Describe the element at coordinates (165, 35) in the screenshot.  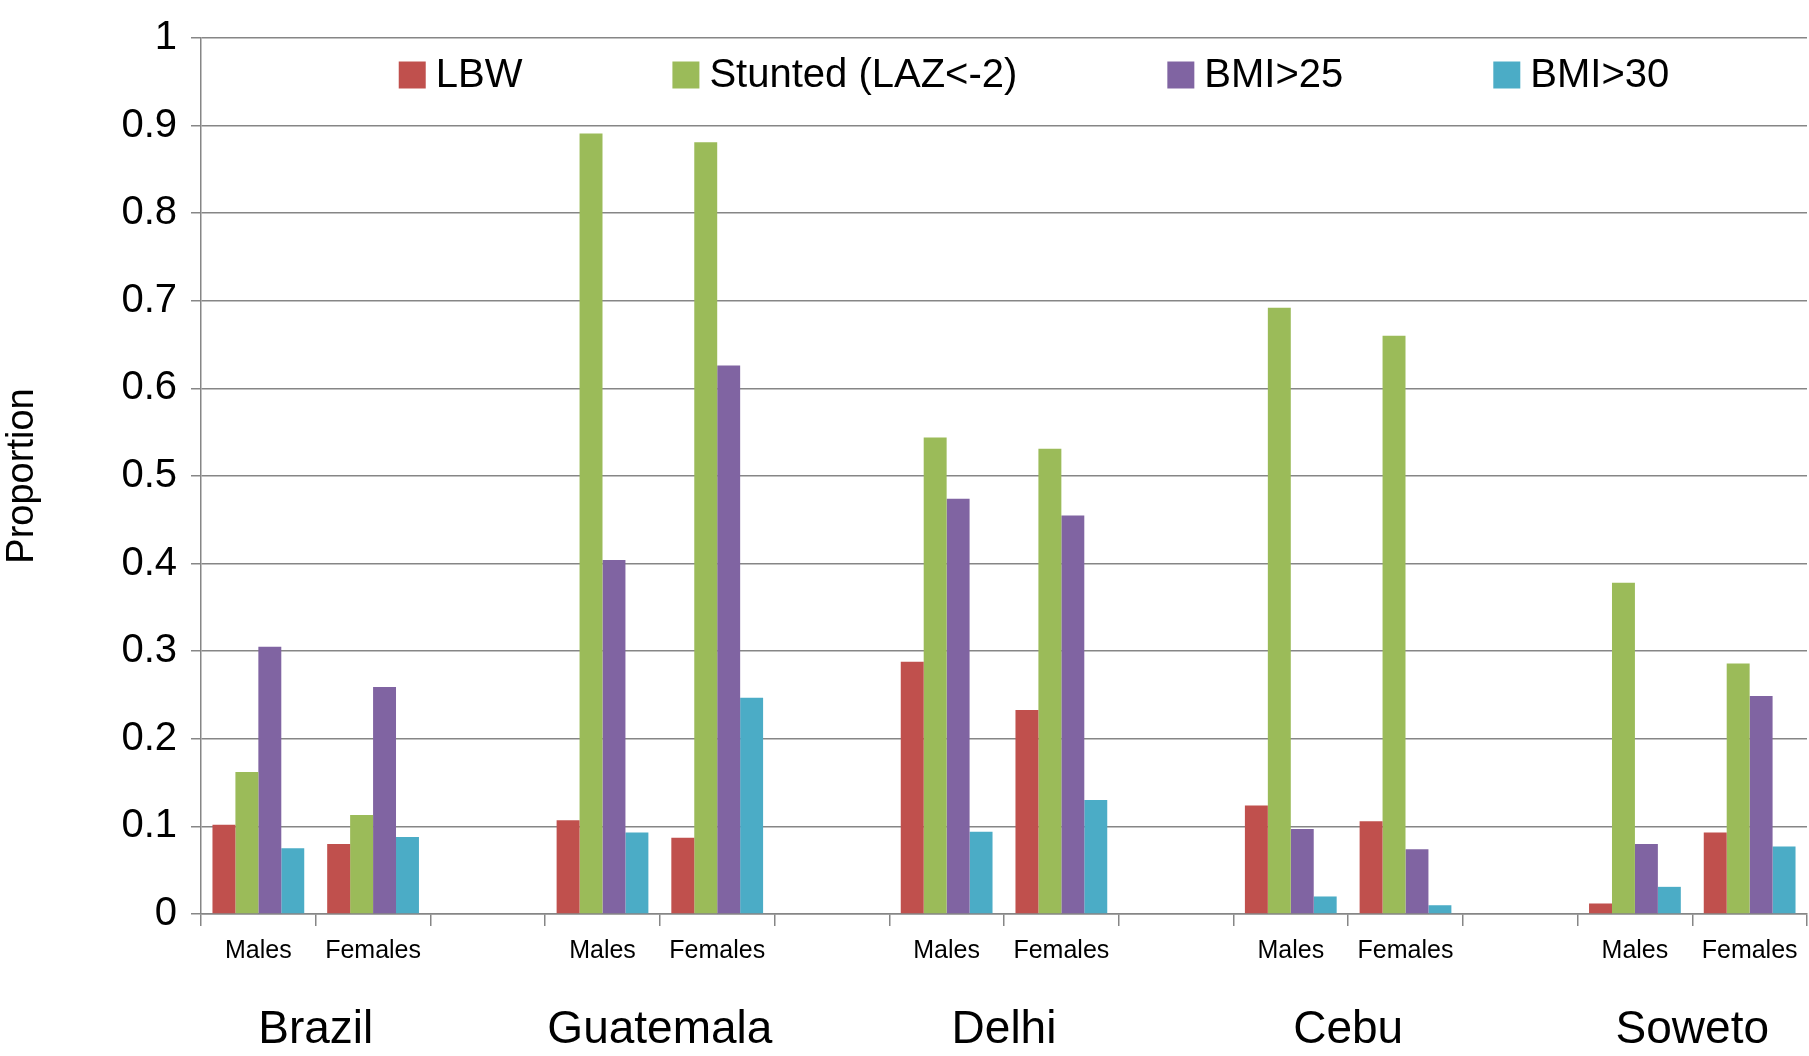
I see `y-tick-label: 1` at that location.